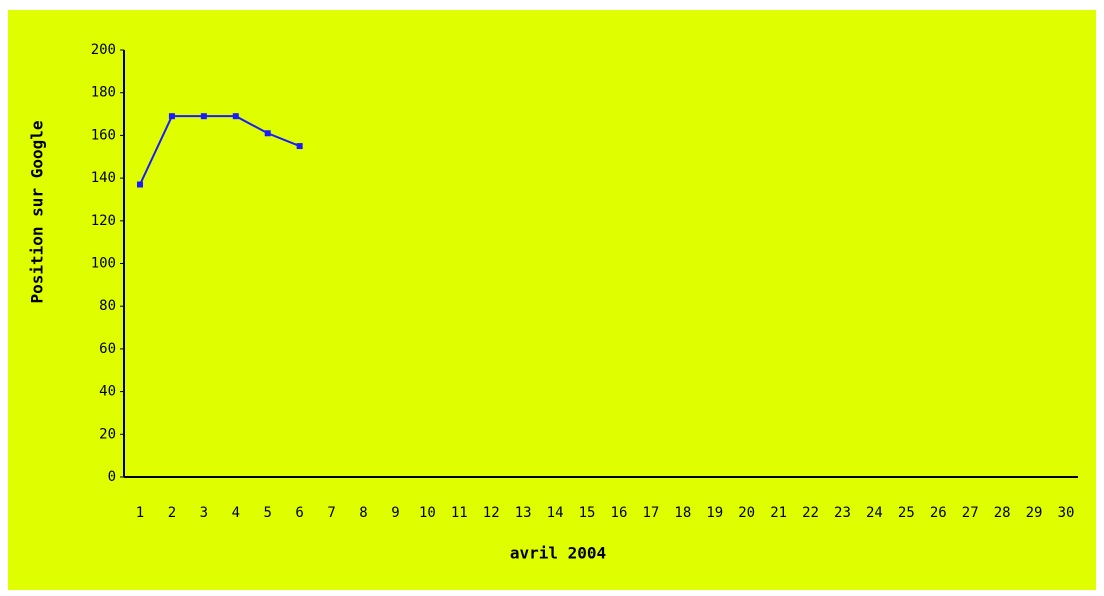  I want to click on x-tick-label: 2, so click(172, 513).